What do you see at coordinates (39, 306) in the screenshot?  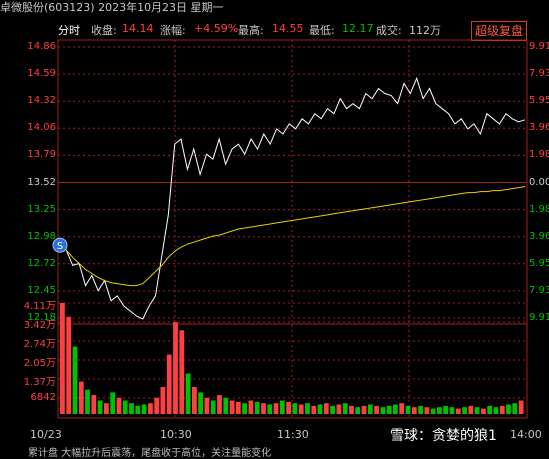 I see `volume-tick-label: 4.11万` at bounding box center [39, 306].